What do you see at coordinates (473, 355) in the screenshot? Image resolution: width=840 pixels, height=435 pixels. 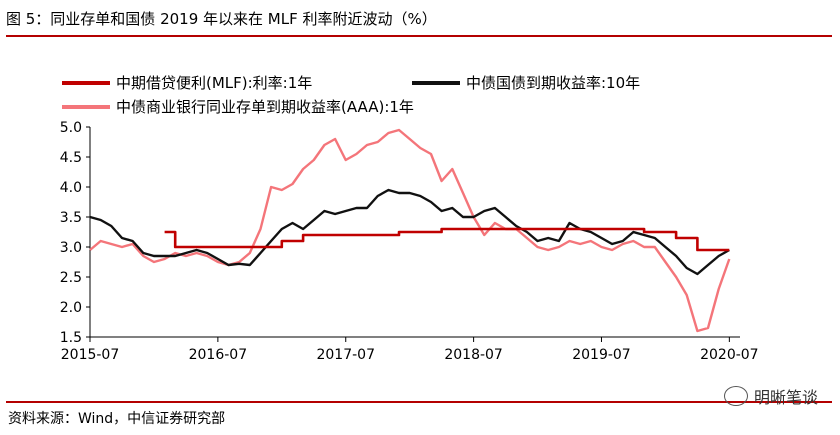 I see `x-tick-label: 2018-07` at bounding box center [473, 355].